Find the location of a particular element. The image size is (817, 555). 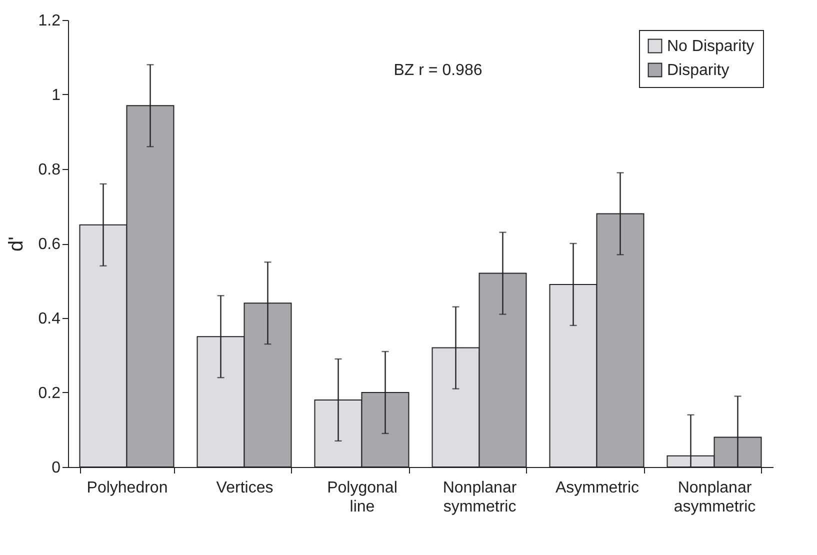

y-tick-label: 0.2 is located at coordinates (49, 393).